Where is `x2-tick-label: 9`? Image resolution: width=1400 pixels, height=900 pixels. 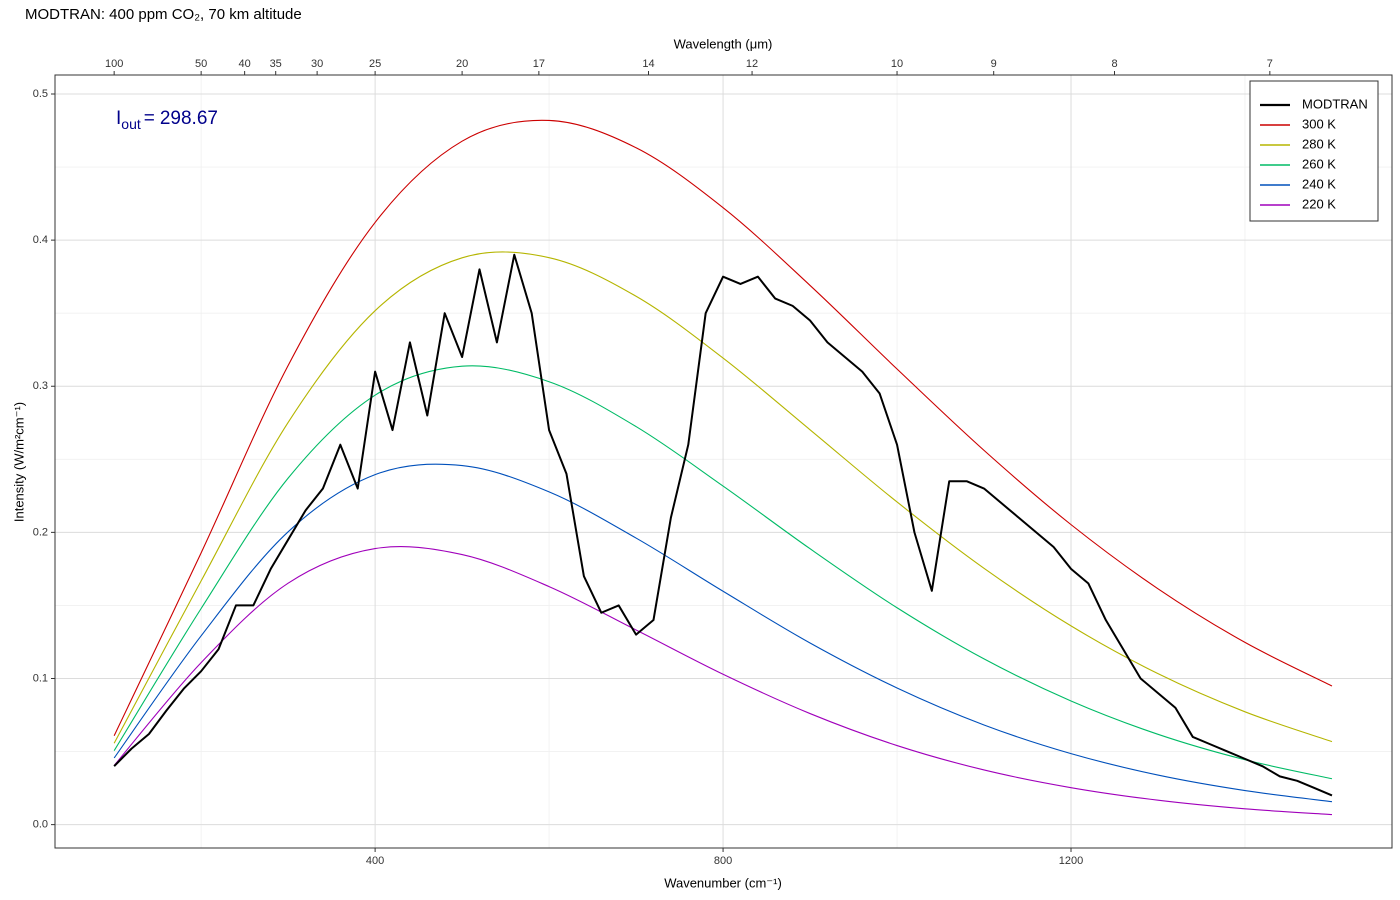 x2-tick-label: 9 is located at coordinates (994, 64).